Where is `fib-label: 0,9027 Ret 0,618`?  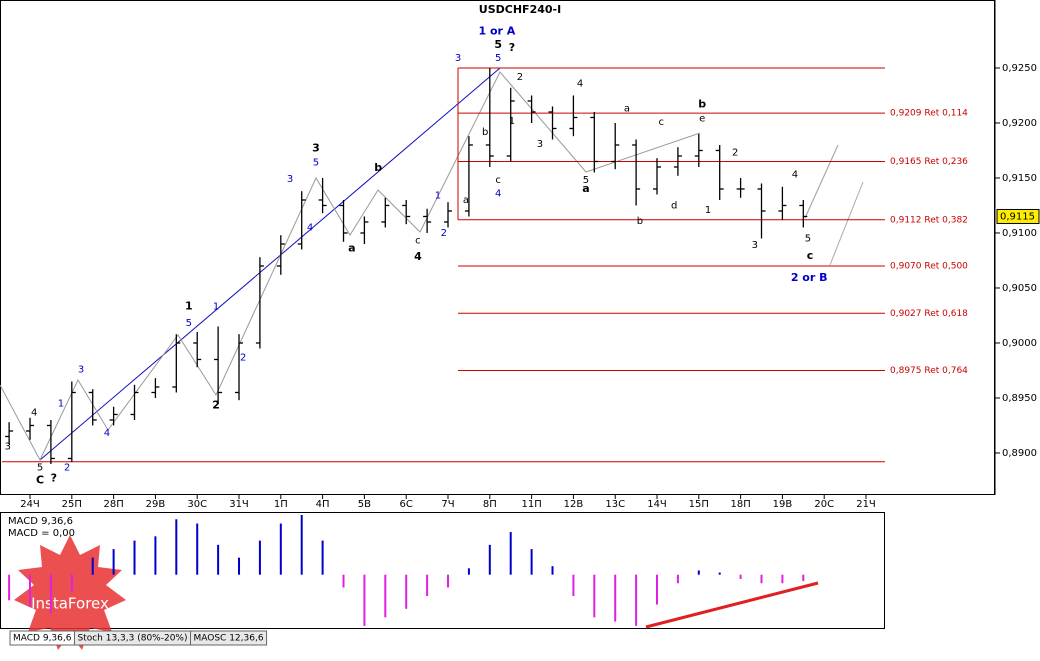
fib-label: 0,9027 Ret 0,618 is located at coordinates (929, 314).